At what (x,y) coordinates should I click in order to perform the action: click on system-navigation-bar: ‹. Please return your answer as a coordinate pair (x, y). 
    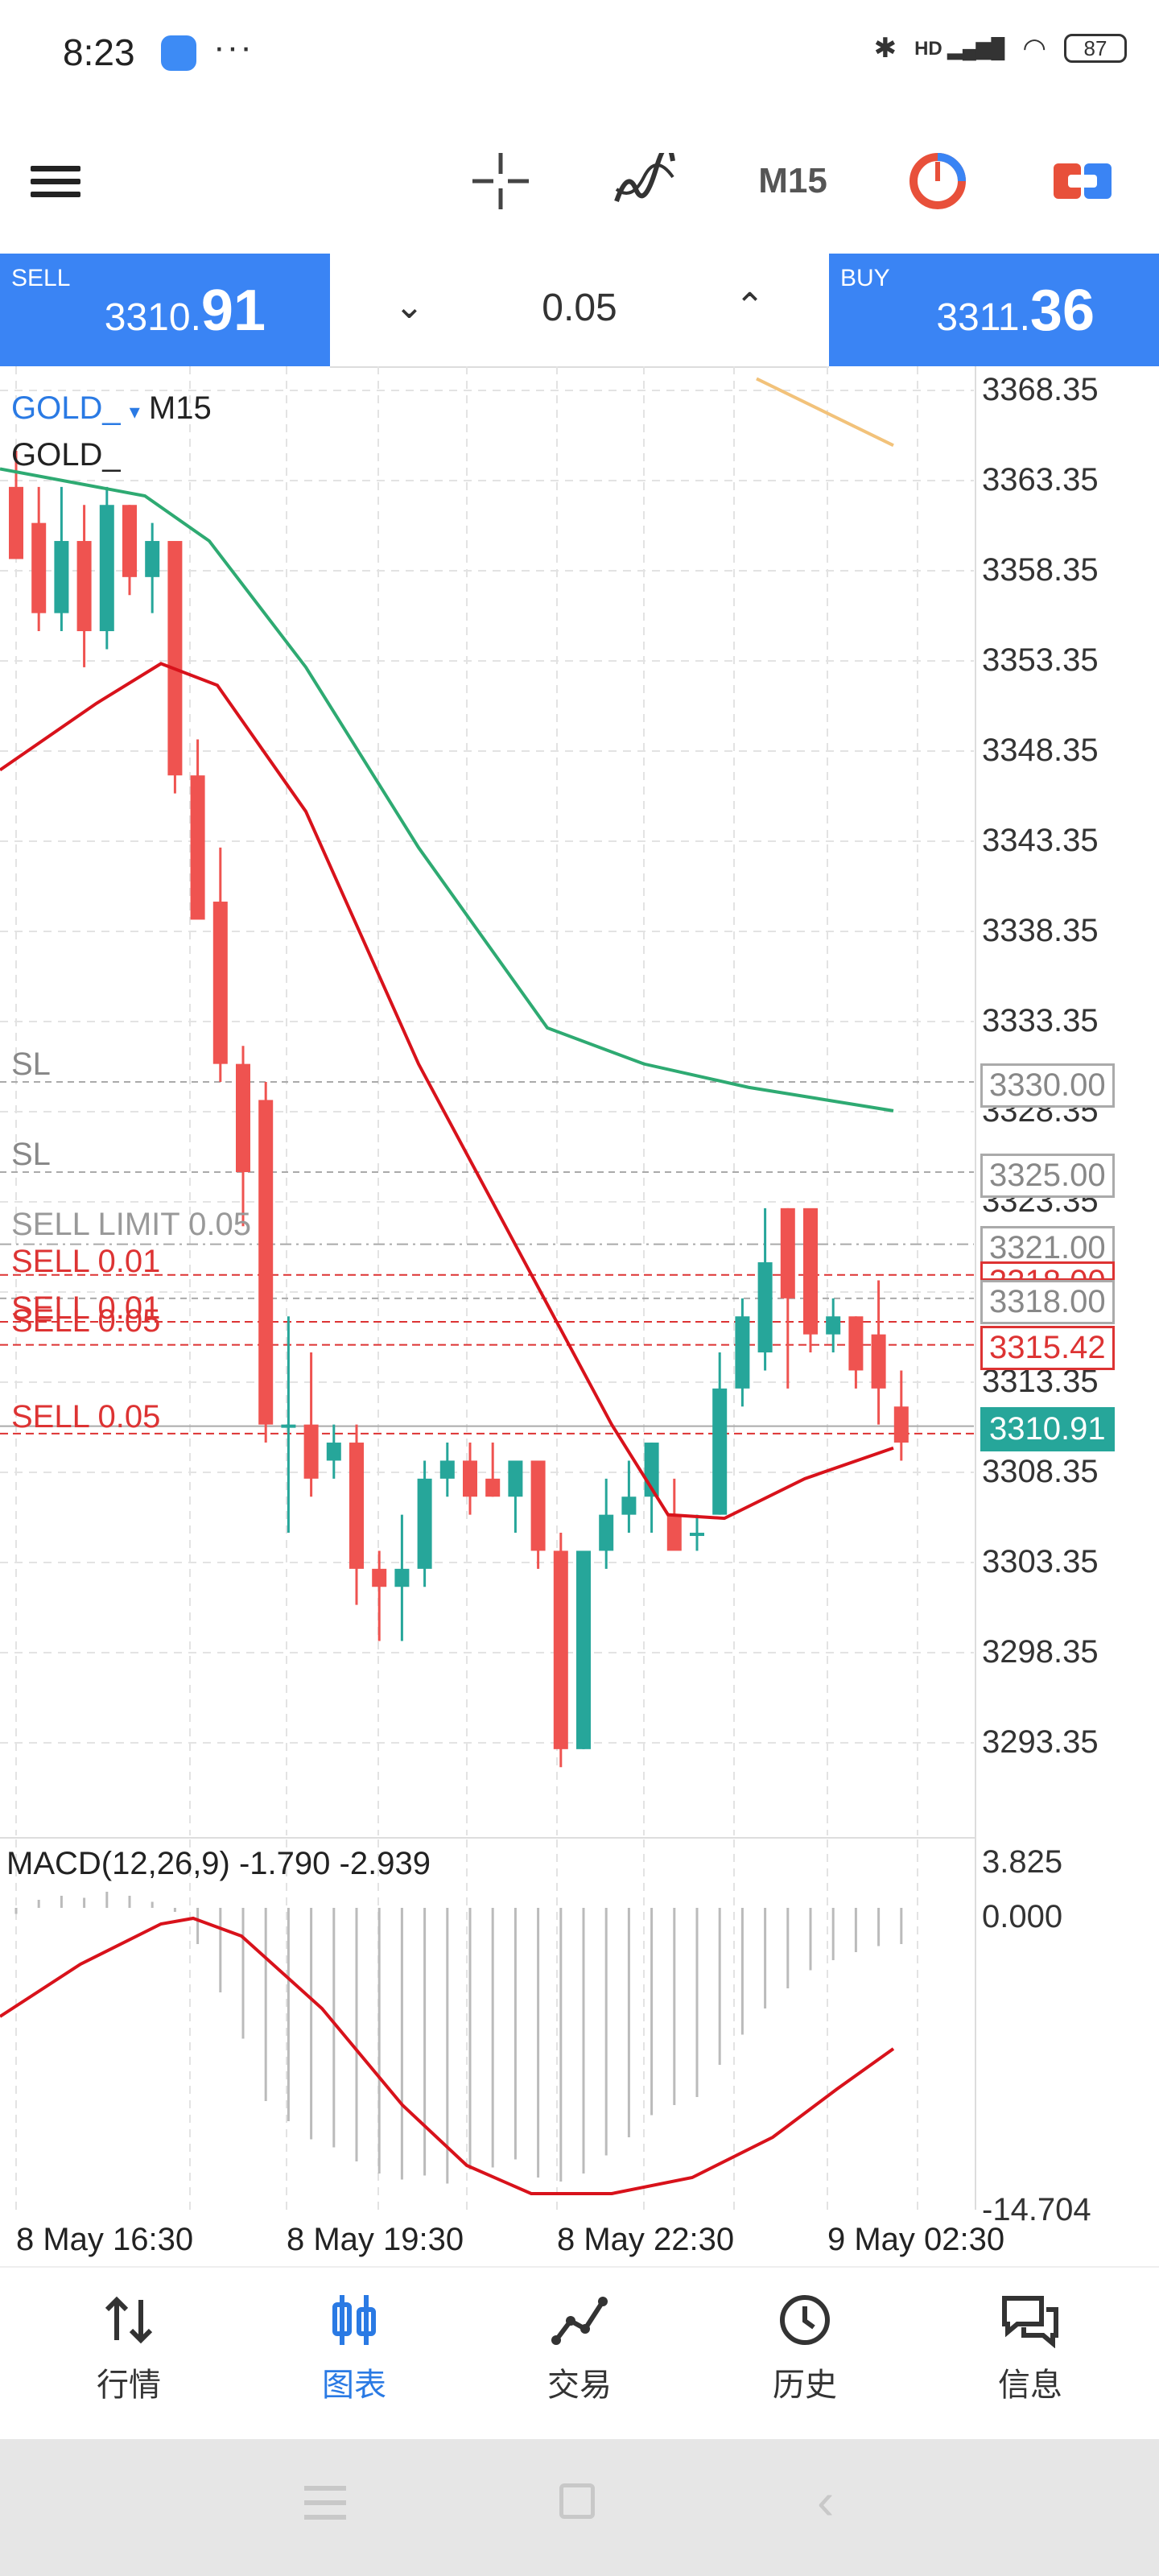
    Looking at the image, I should click on (579, 2507).